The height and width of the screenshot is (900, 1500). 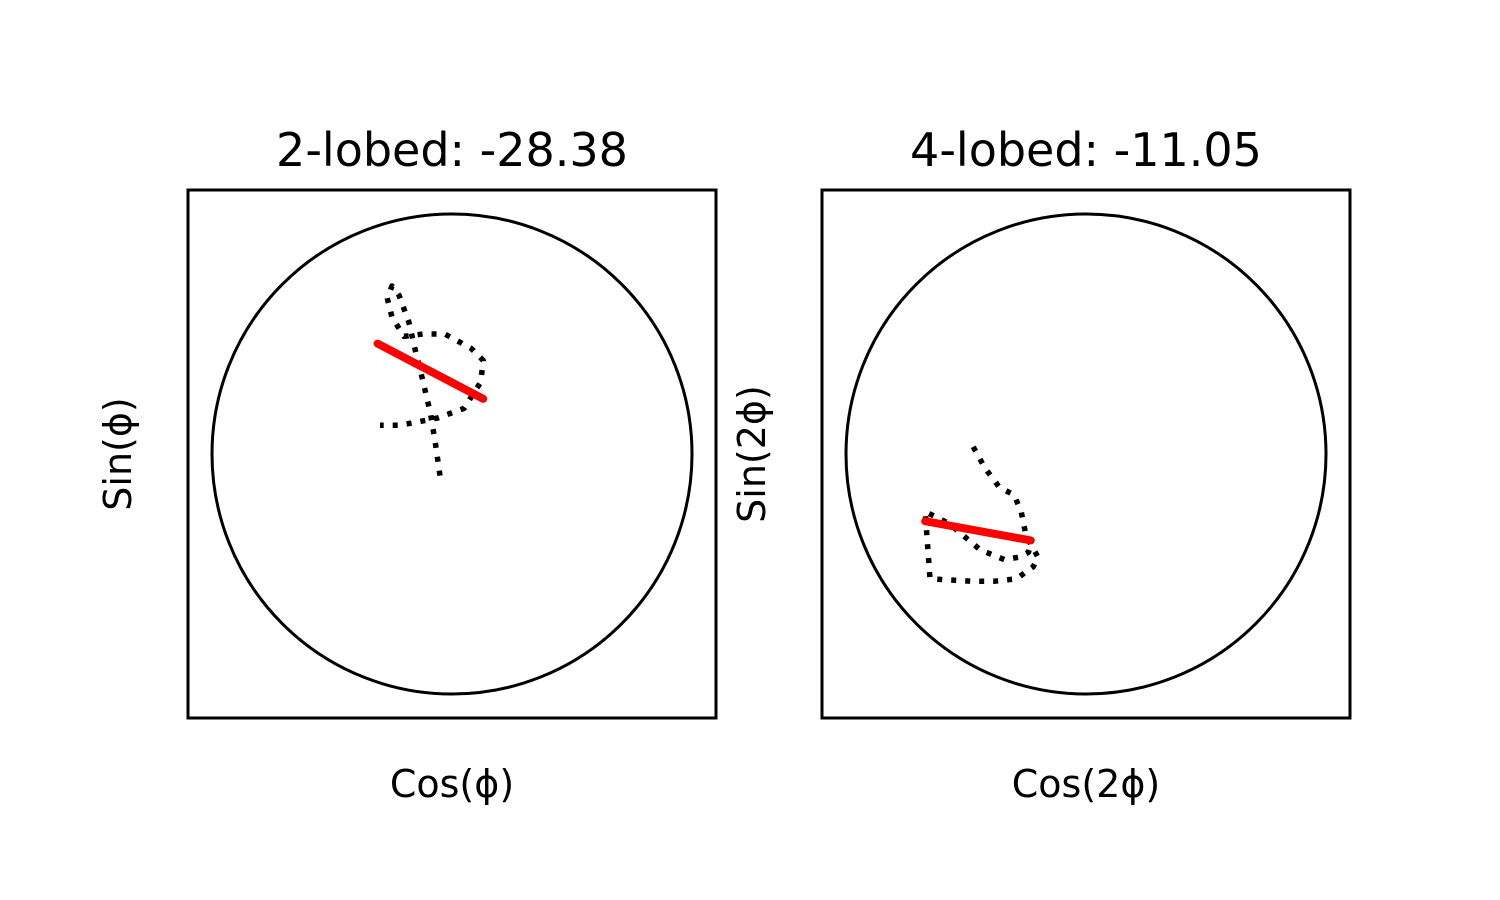 I want to click on x-axis-label: Cos(2ϕ), so click(x=1086, y=784).